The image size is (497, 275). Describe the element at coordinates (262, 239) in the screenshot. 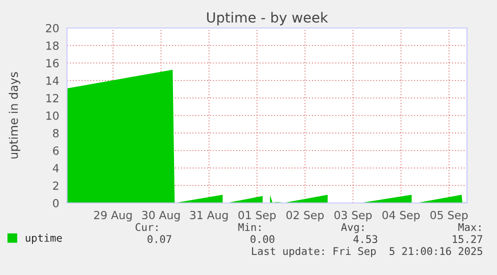

I see `text: 0.00` at that location.